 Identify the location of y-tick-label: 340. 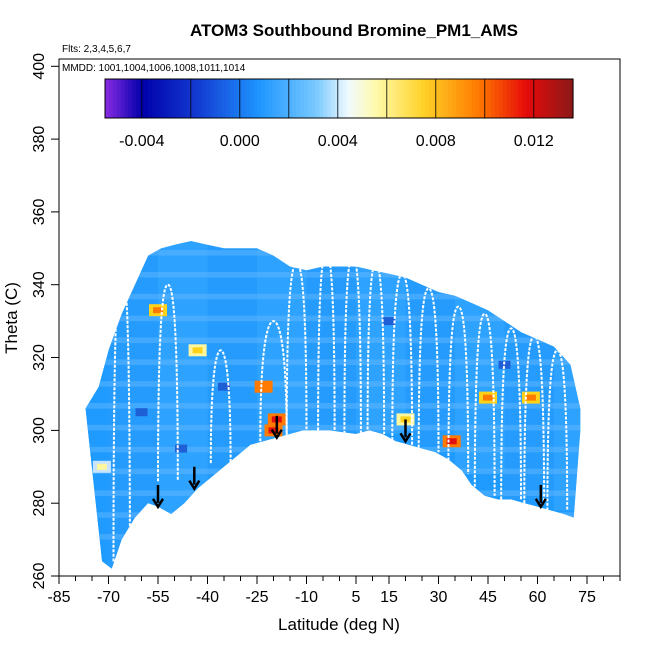
(39, 284).